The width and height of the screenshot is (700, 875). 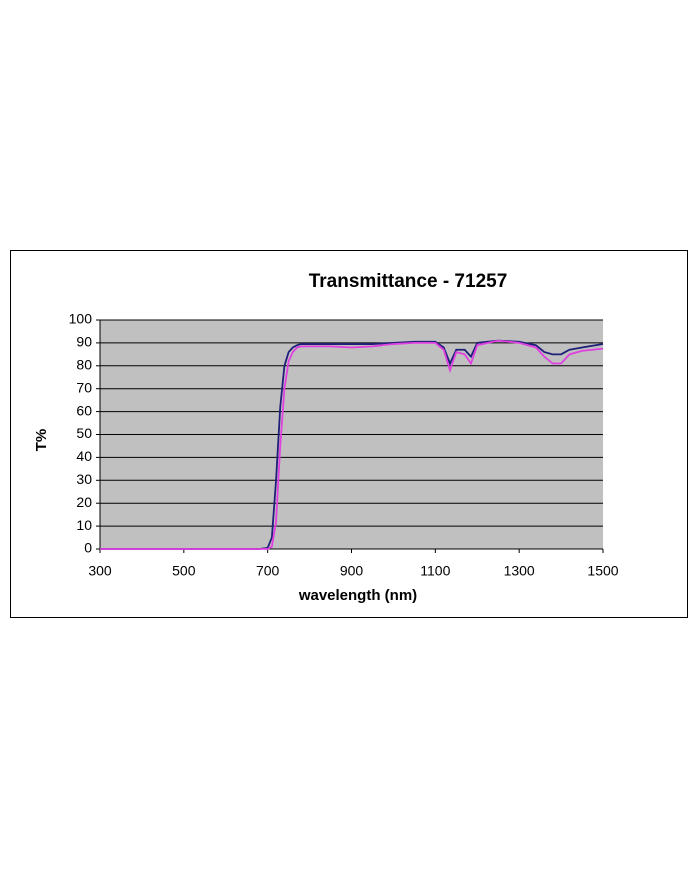 I want to click on y-tick-label: 60, so click(x=84, y=410).